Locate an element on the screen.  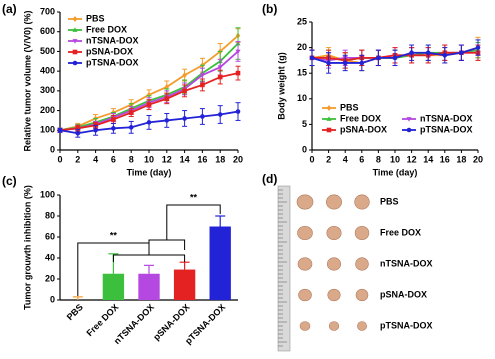
legend-label: pTSNA-DOX is located at coordinates (112, 62).